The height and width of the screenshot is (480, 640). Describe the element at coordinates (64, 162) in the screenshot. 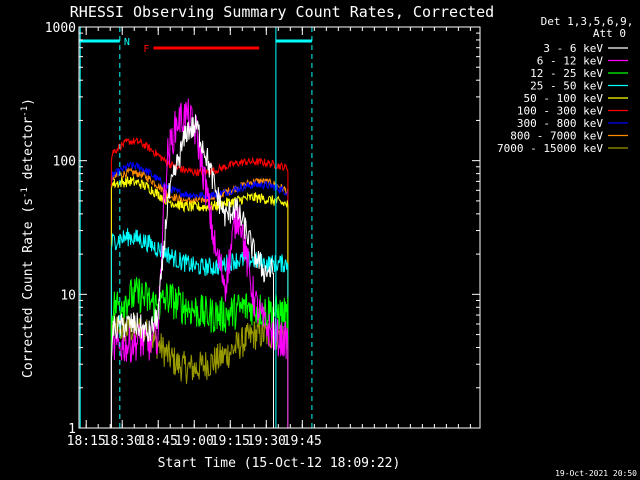

I see `y-tick-label: 100` at that location.